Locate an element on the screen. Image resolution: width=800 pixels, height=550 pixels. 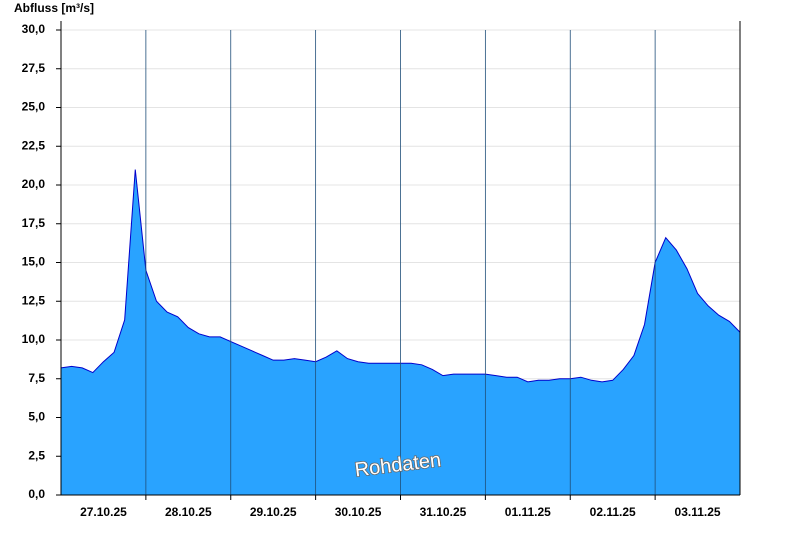
y-tick-label: 20,0 is located at coordinates (34, 184).